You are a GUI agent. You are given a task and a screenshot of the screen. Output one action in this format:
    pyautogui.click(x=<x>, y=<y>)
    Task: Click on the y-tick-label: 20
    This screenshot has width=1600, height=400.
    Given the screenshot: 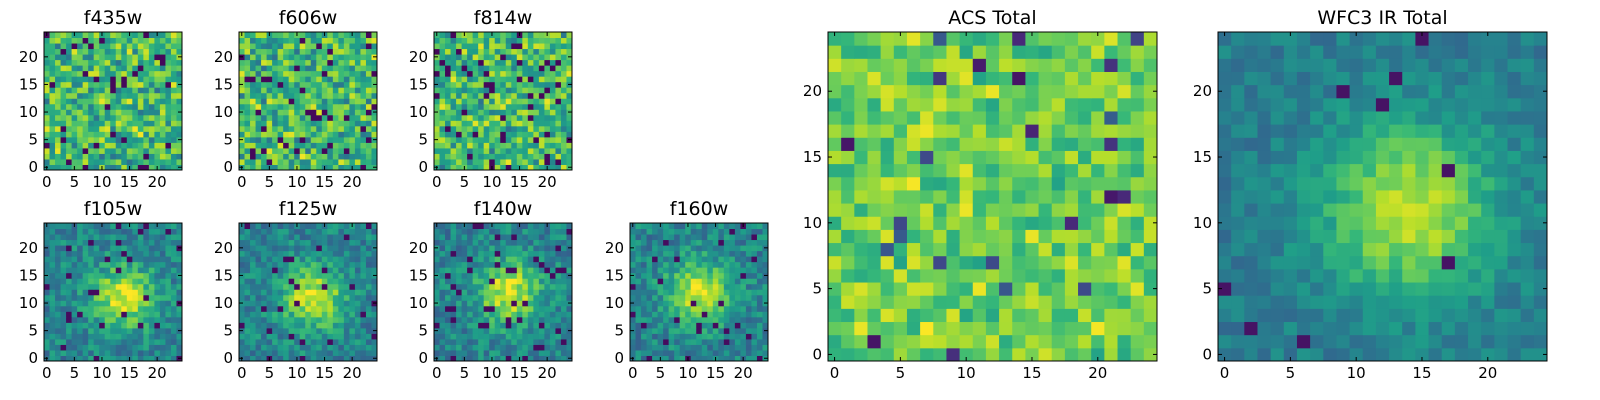 What is the action you would take?
    pyautogui.click(x=28, y=57)
    